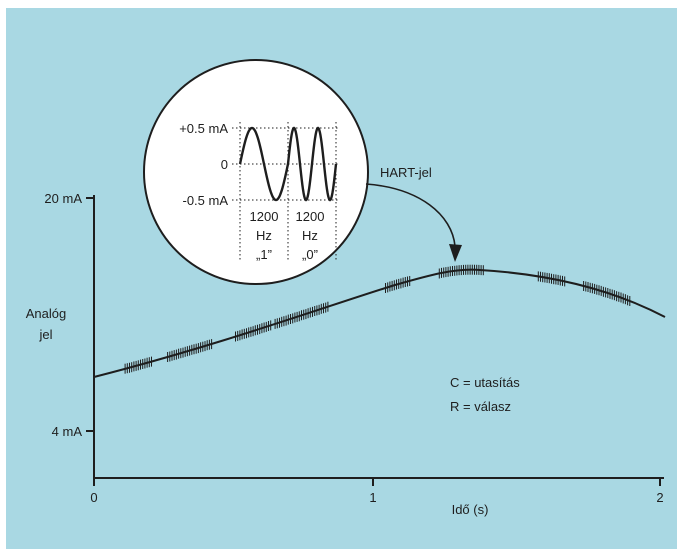 This screenshot has height=556, width=684. What do you see at coordinates (224, 164) in the screenshot?
I see `inset-amp-zero: 0` at bounding box center [224, 164].